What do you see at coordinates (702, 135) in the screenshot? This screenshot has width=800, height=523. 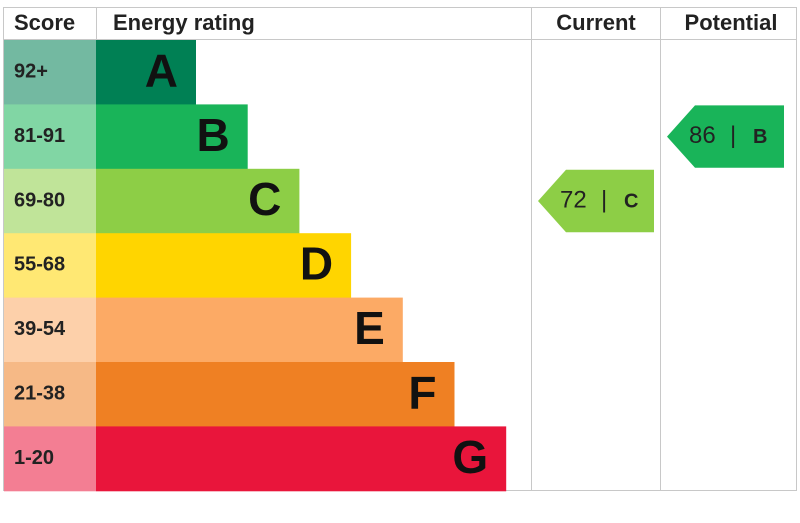 I see `potential-score: 86` at bounding box center [702, 135].